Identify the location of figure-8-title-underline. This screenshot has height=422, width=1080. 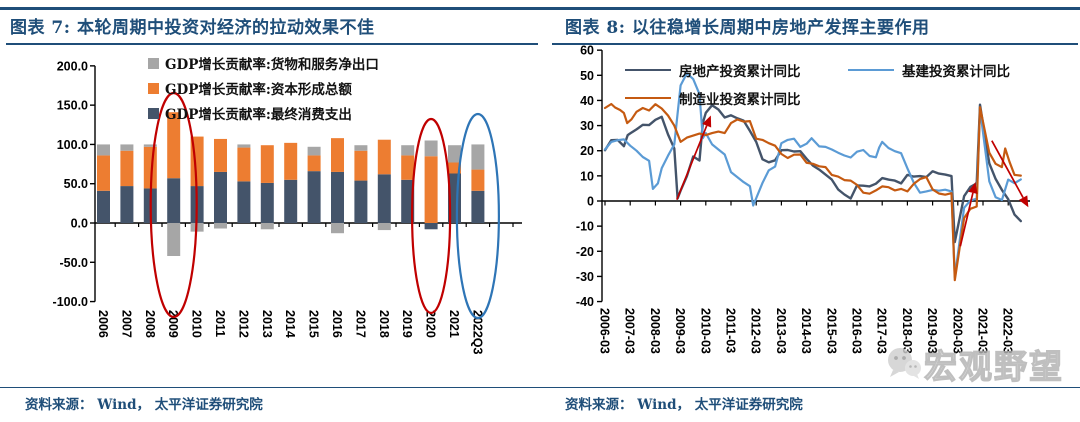
(815, 44).